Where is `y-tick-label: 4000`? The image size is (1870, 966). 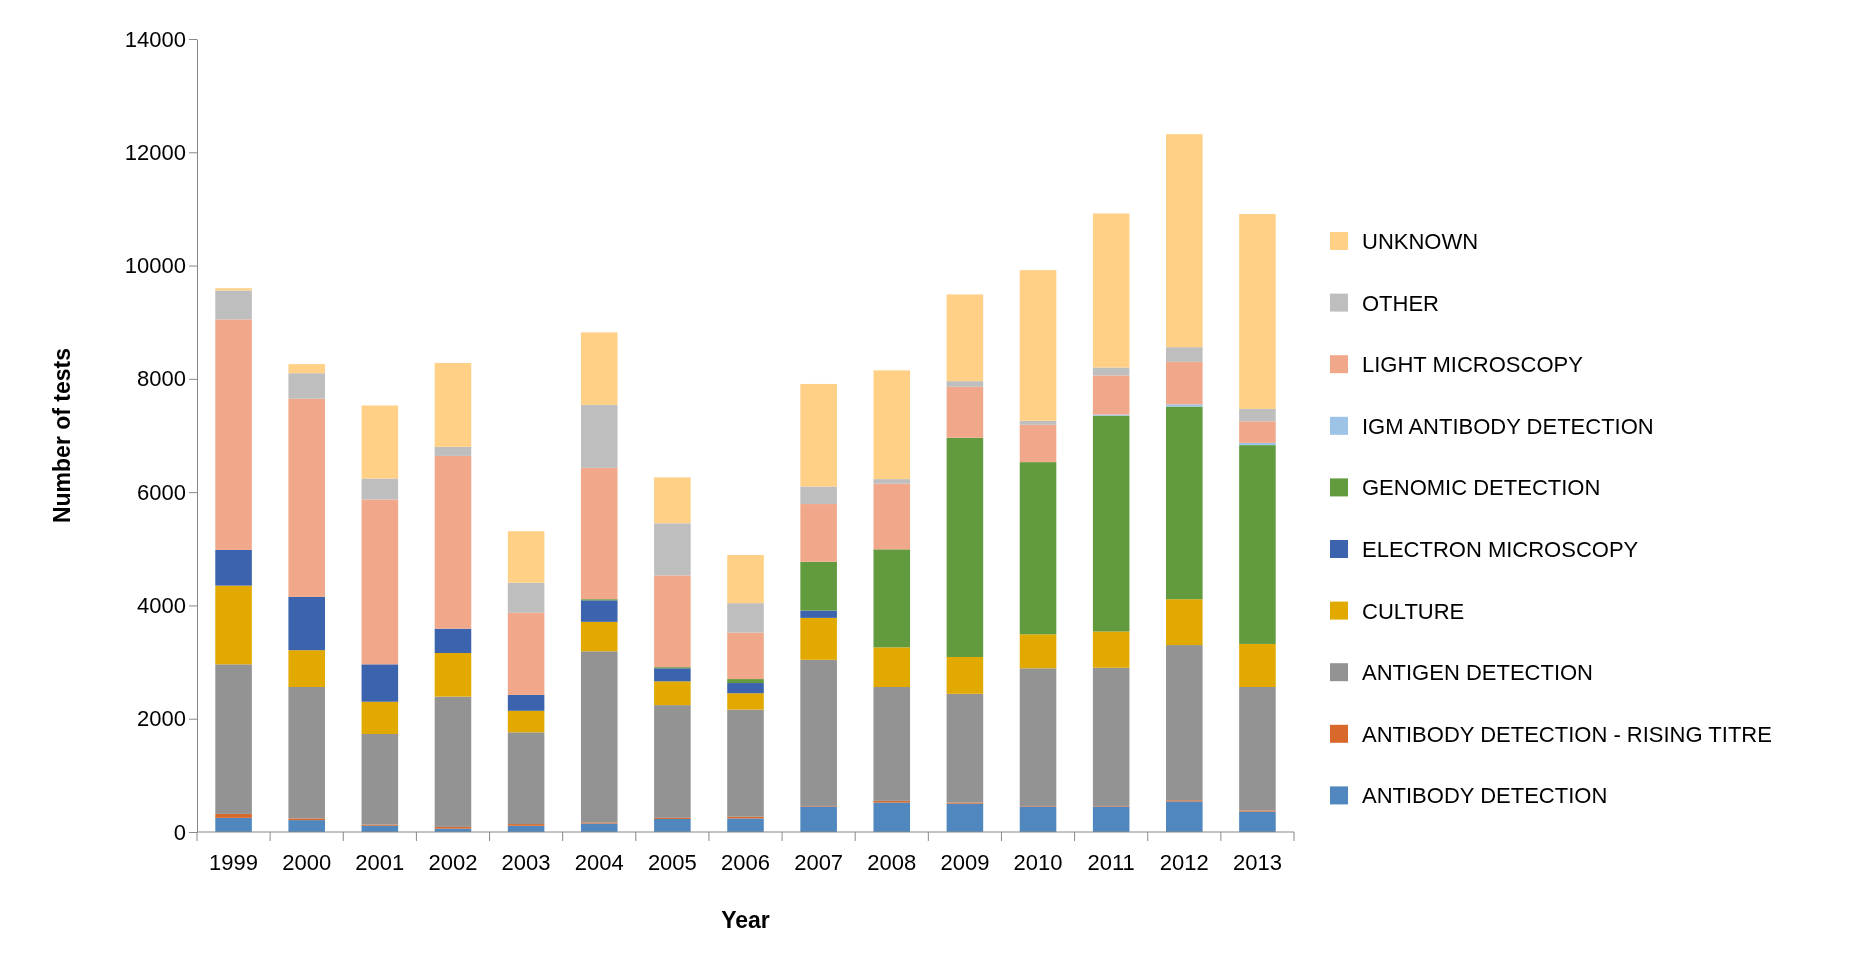
y-tick-label: 4000 is located at coordinates (161, 605).